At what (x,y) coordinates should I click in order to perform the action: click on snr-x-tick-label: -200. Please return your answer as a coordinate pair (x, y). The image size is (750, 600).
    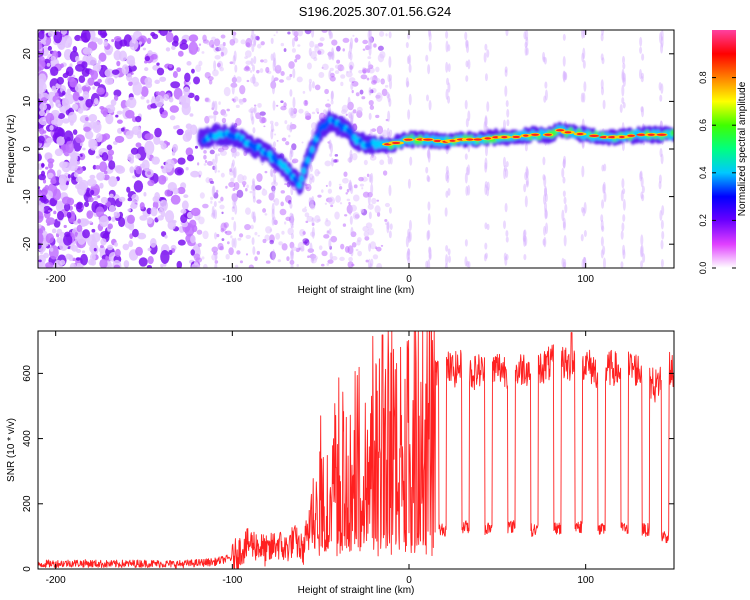
    Looking at the image, I should click on (56, 580).